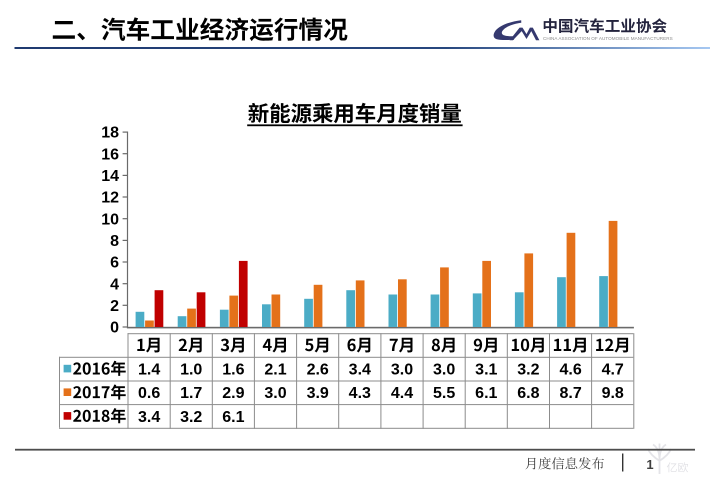  What do you see at coordinates (613, 393) in the screenshot?
I see `svg-text: 9.8` at bounding box center [613, 393].